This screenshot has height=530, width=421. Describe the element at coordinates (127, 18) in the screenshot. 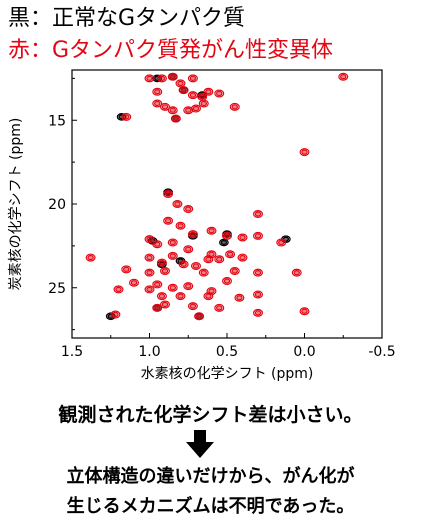

I see `legend-normal-protein: 黒：正常なGタンパク質` at that location.